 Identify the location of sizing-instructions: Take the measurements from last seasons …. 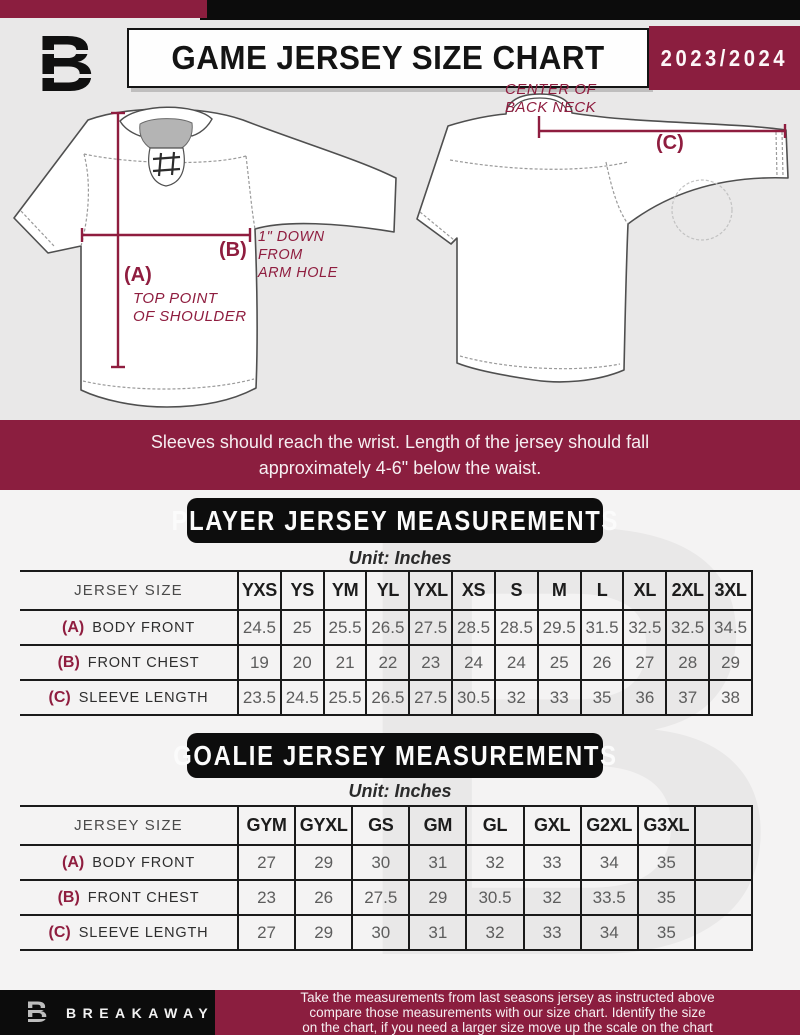
(507, 1012).